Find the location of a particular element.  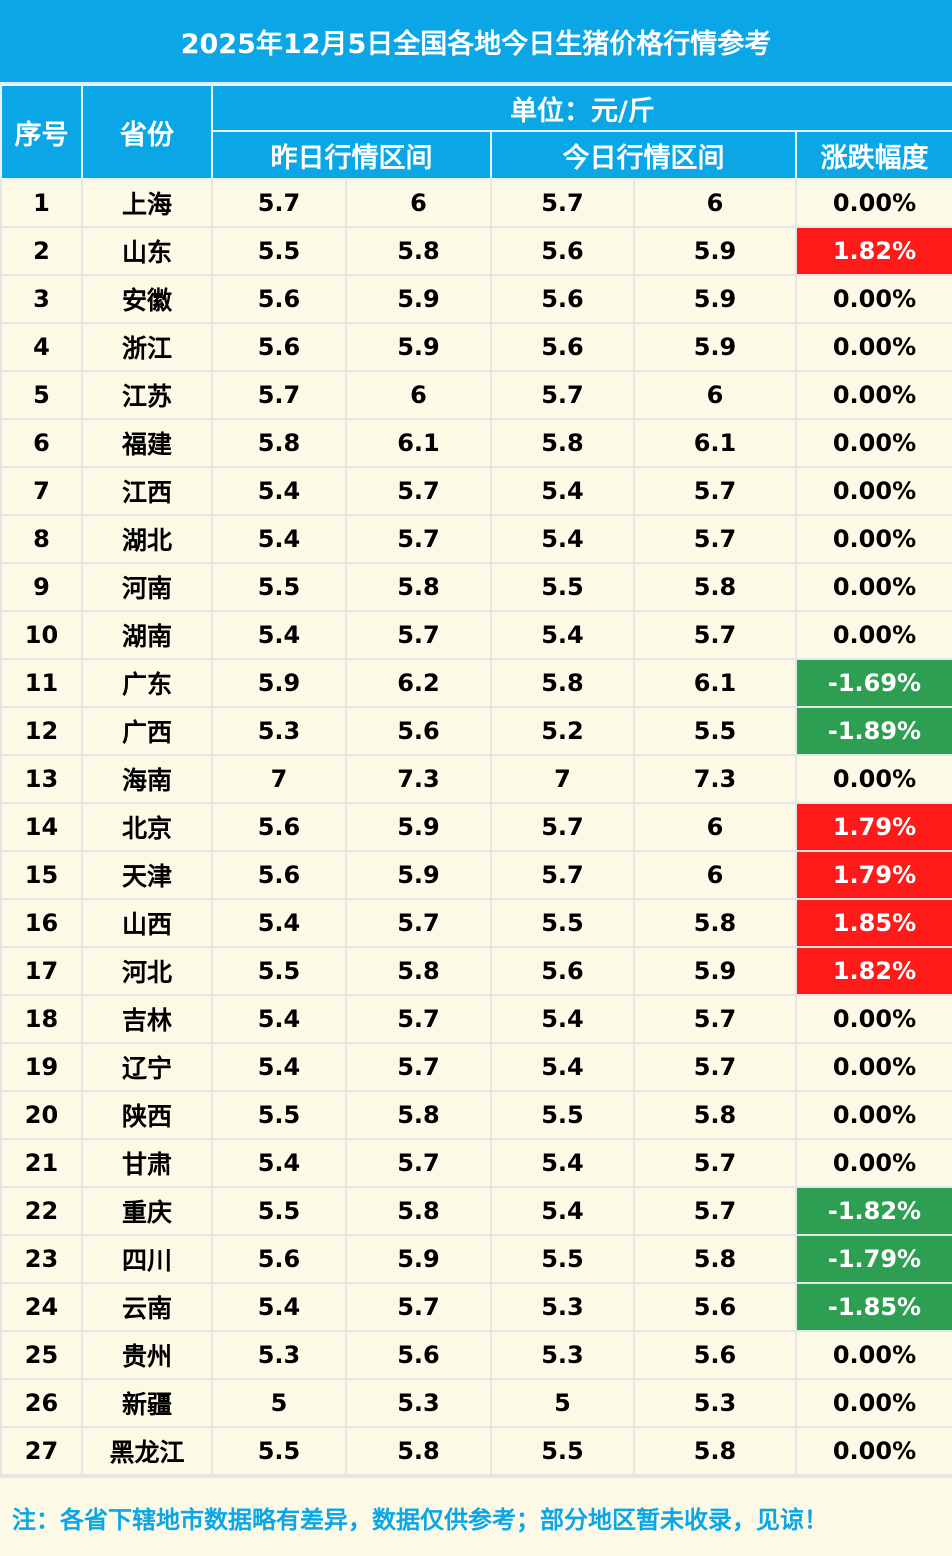

cell-today-high: 7.3 is located at coordinates (715, 779).